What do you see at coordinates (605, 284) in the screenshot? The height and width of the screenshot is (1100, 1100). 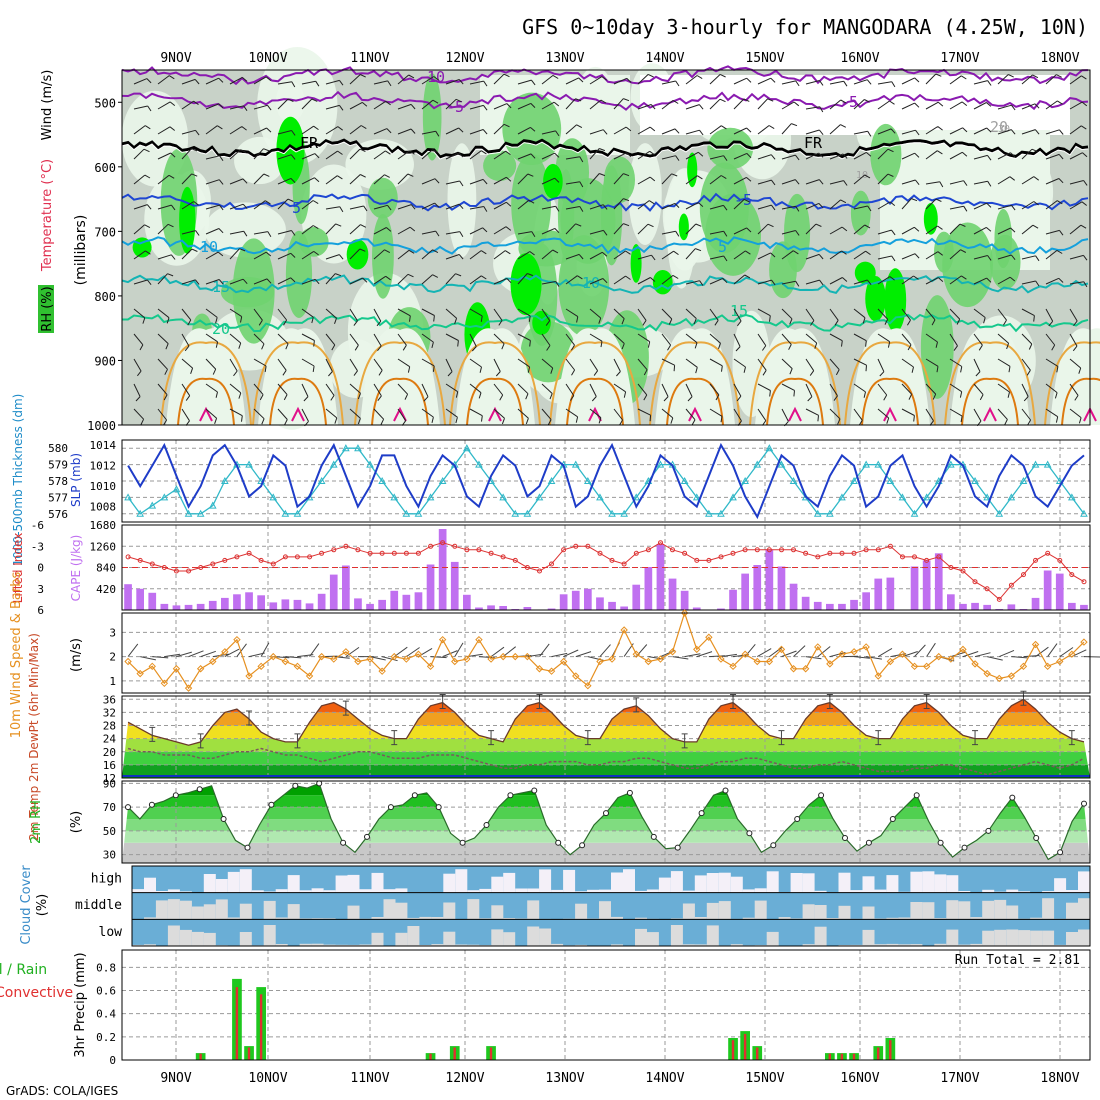 I see `temperature-contour` at bounding box center [605, 284].